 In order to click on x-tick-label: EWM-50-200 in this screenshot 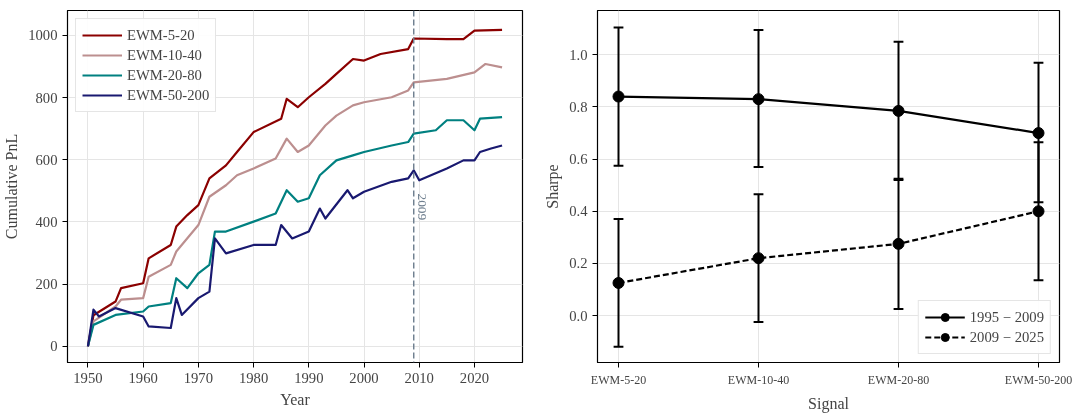, I will do `click(1038, 379)`.